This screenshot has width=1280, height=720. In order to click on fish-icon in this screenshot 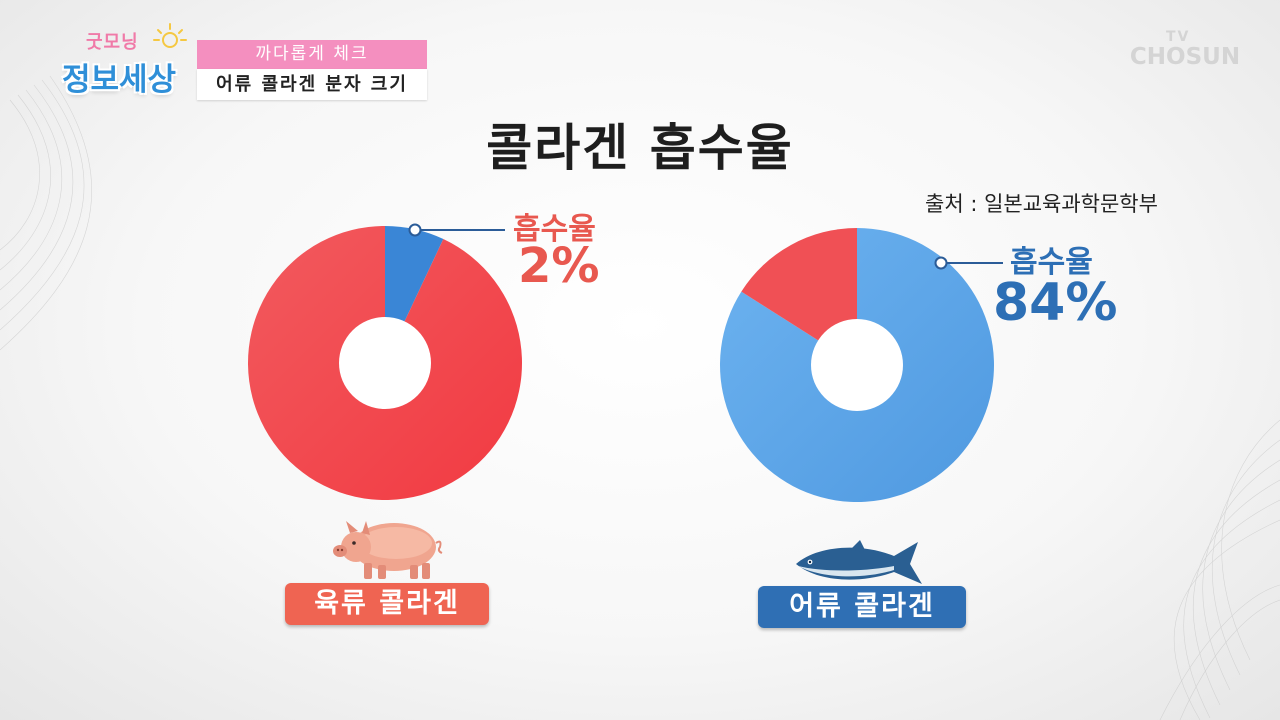, I will do `click(859, 562)`.